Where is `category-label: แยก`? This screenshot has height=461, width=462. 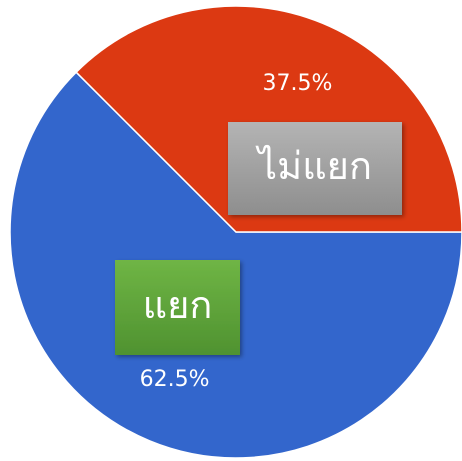 category-label: แยก is located at coordinates (178, 305).